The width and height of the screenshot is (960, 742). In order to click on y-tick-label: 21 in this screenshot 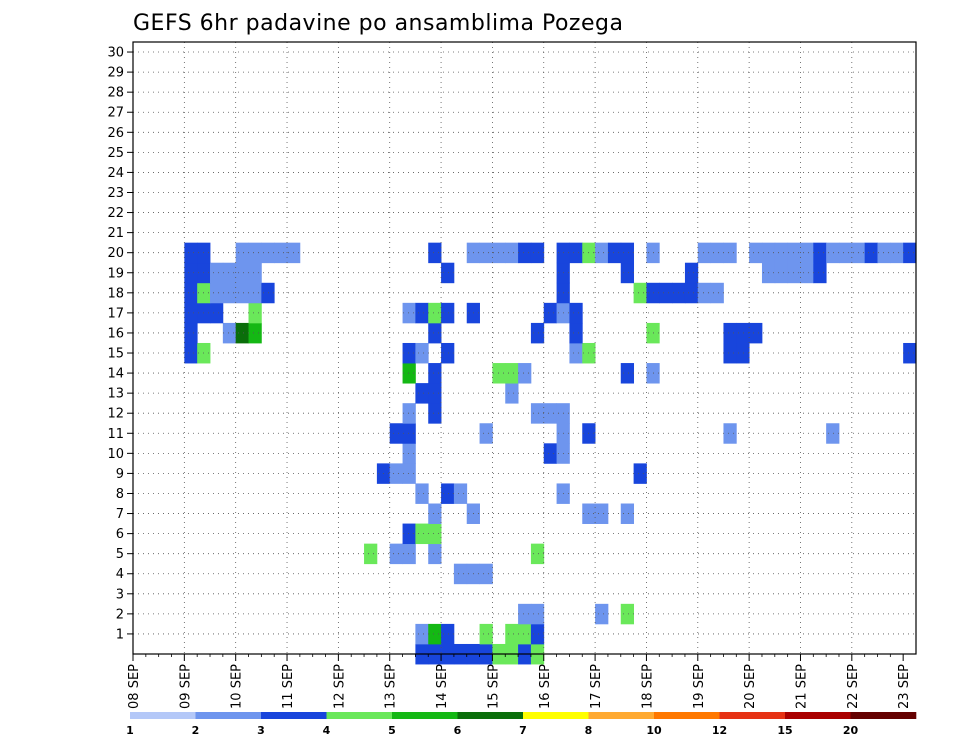, I will do `click(115, 233)`.